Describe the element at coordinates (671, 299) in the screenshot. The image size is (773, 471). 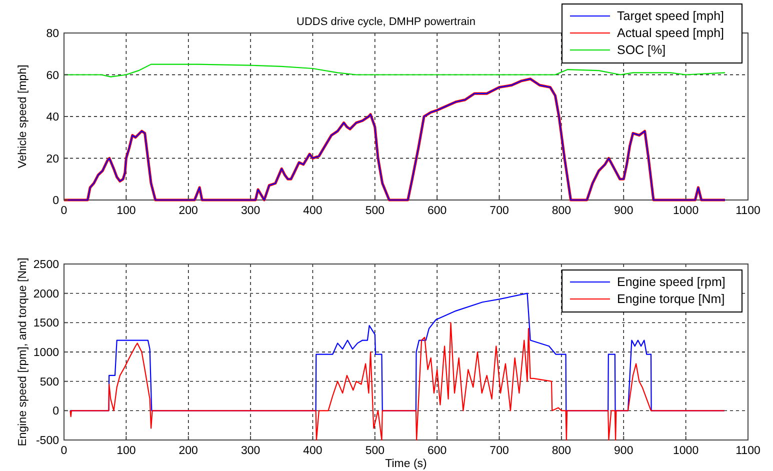
I see `legend-label: Engine torque [Nm]` at that location.